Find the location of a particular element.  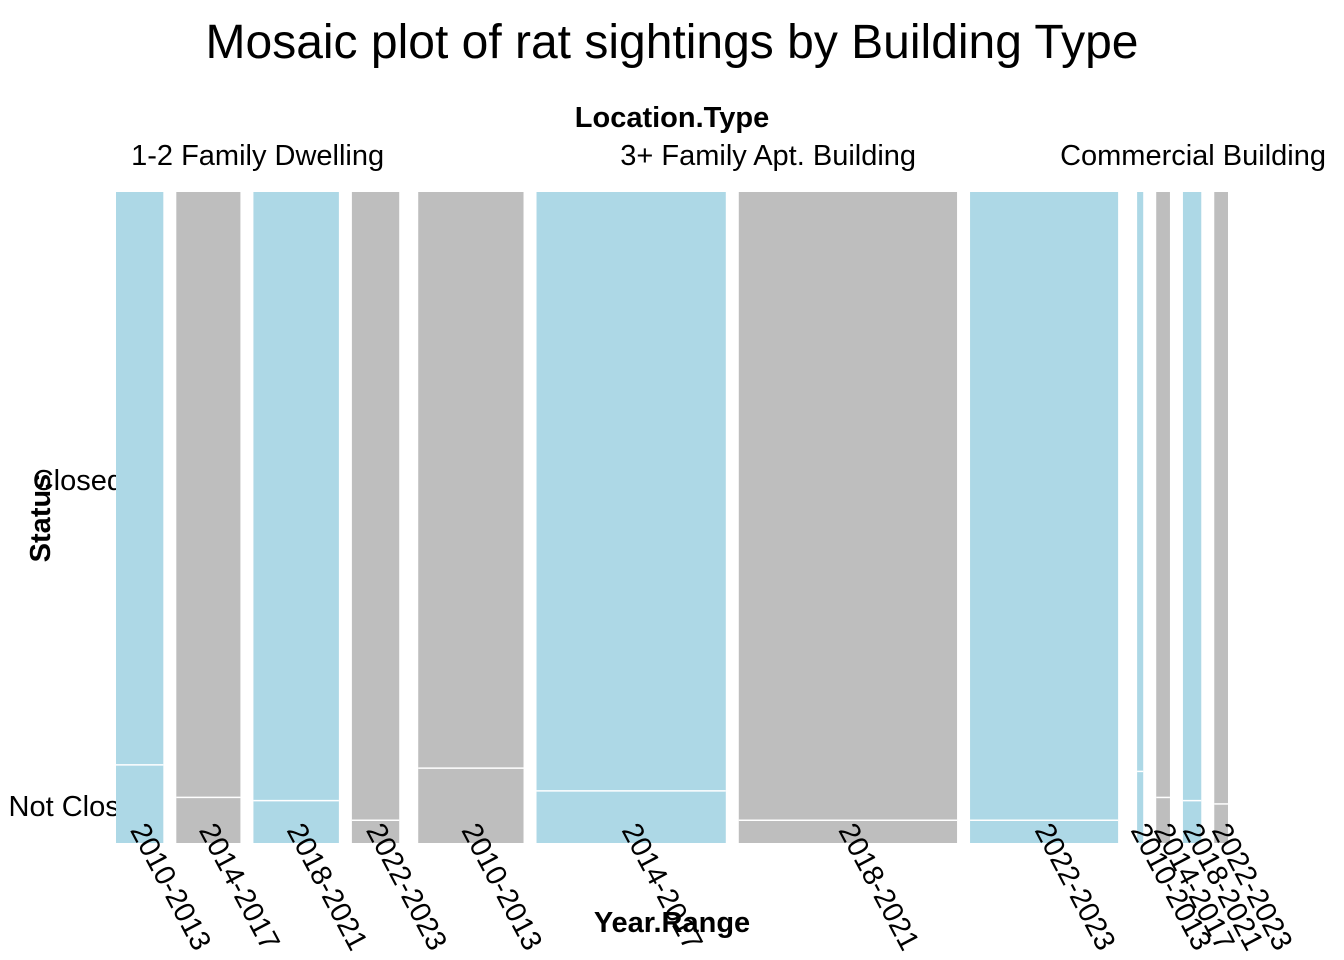

top-axis-label: Location.Type is located at coordinates (672, 118).